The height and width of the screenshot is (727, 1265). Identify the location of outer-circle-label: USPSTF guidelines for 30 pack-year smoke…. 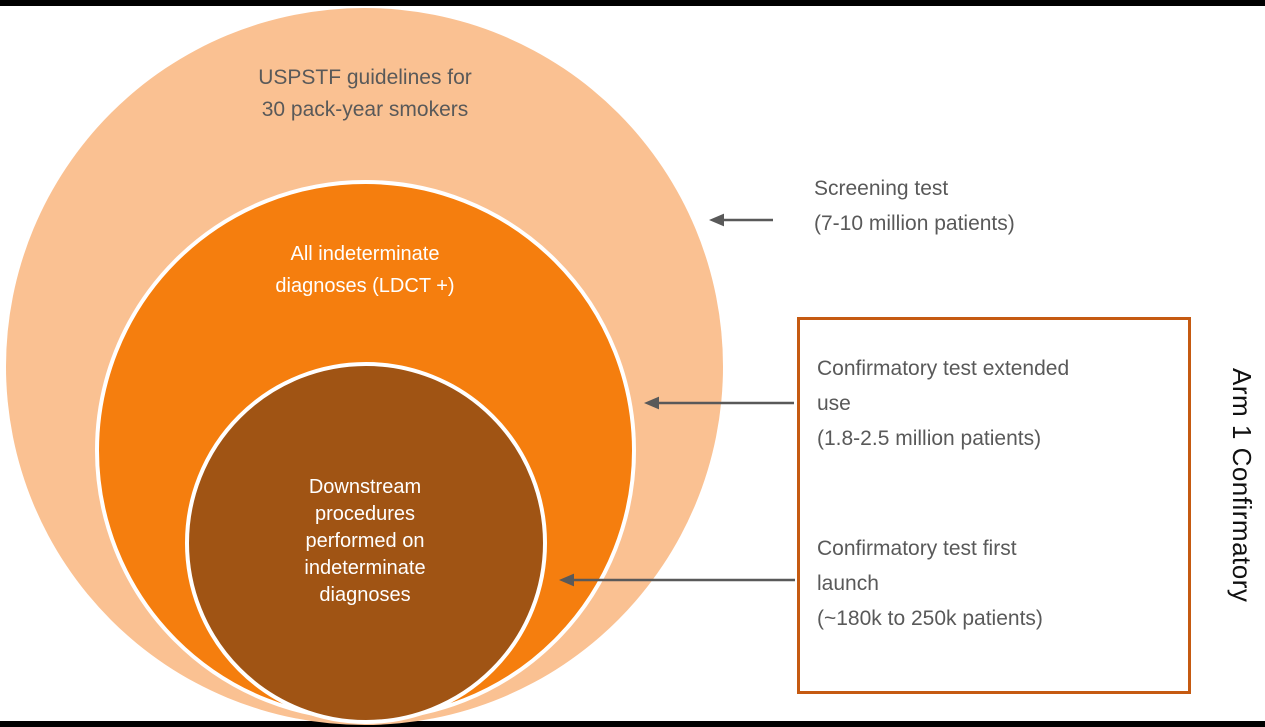
(365, 93).